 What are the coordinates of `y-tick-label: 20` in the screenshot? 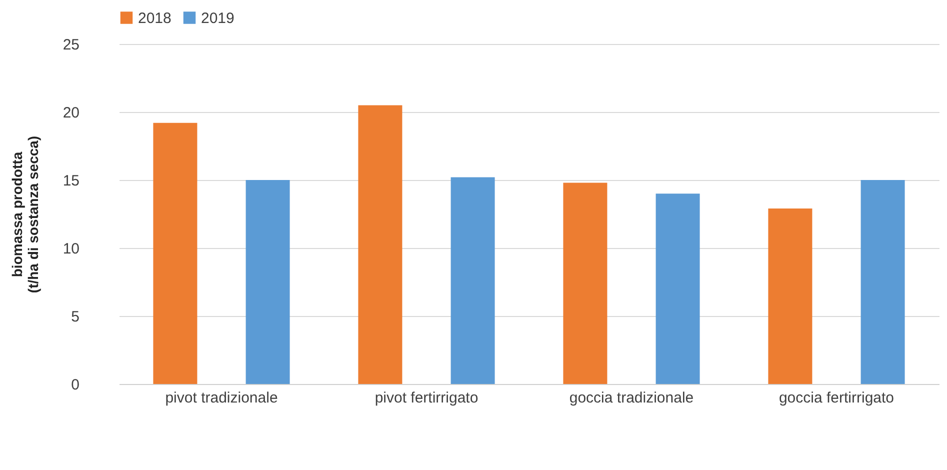 It's located at (71, 113).